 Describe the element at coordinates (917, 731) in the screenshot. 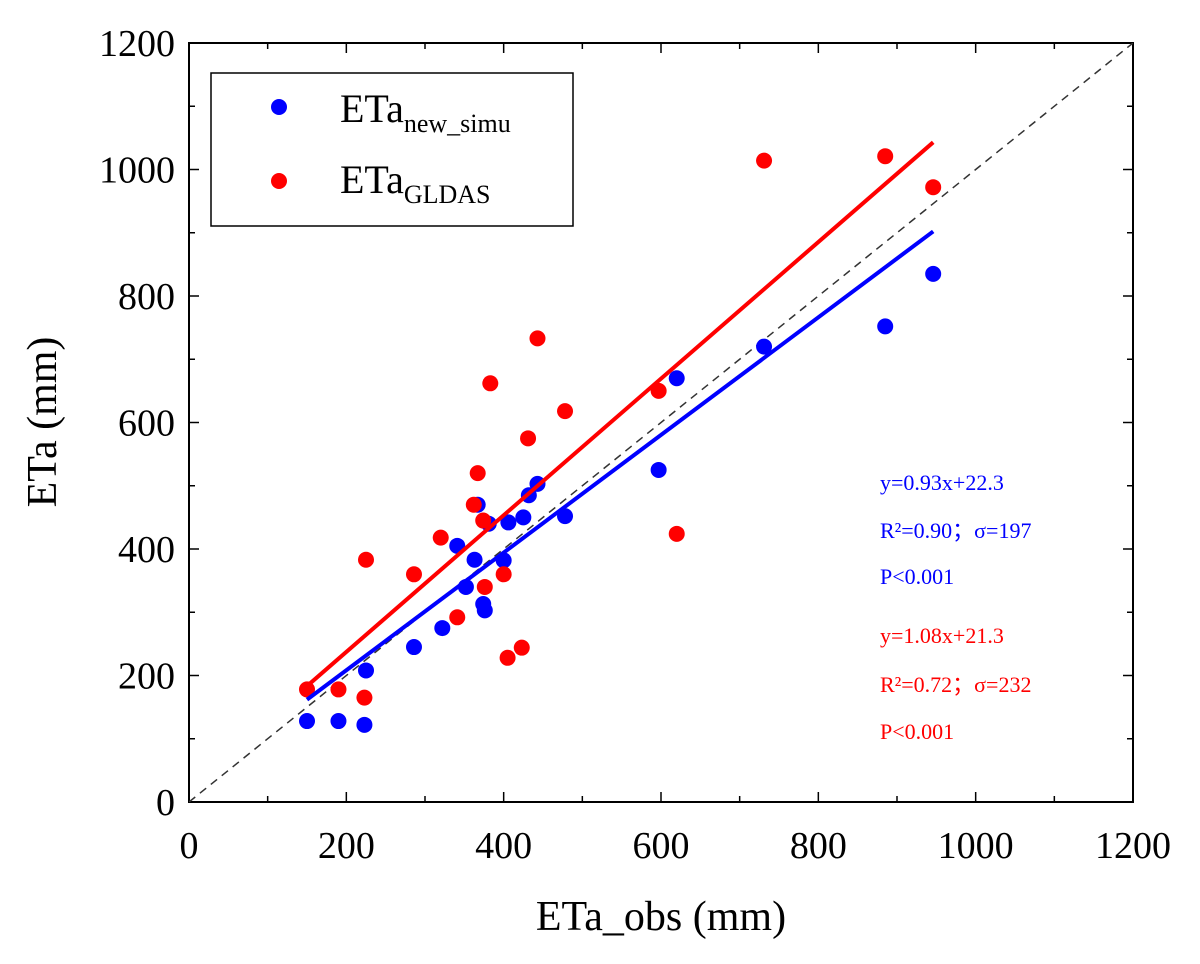

I see `annotation-gldas-p: P<0.001` at that location.